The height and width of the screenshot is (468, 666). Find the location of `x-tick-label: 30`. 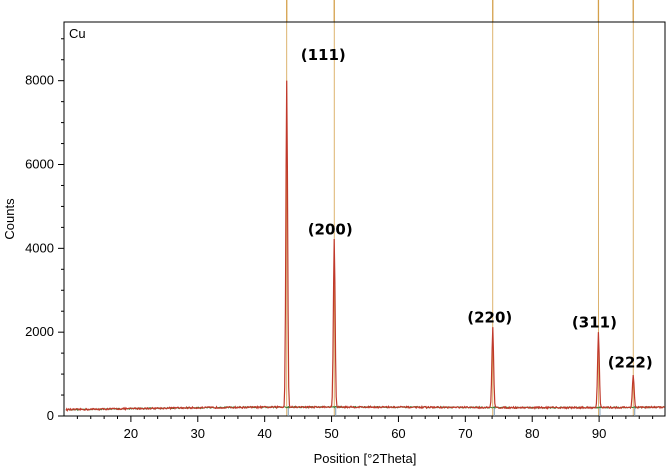

x-tick-label: 30 is located at coordinates (198, 433).